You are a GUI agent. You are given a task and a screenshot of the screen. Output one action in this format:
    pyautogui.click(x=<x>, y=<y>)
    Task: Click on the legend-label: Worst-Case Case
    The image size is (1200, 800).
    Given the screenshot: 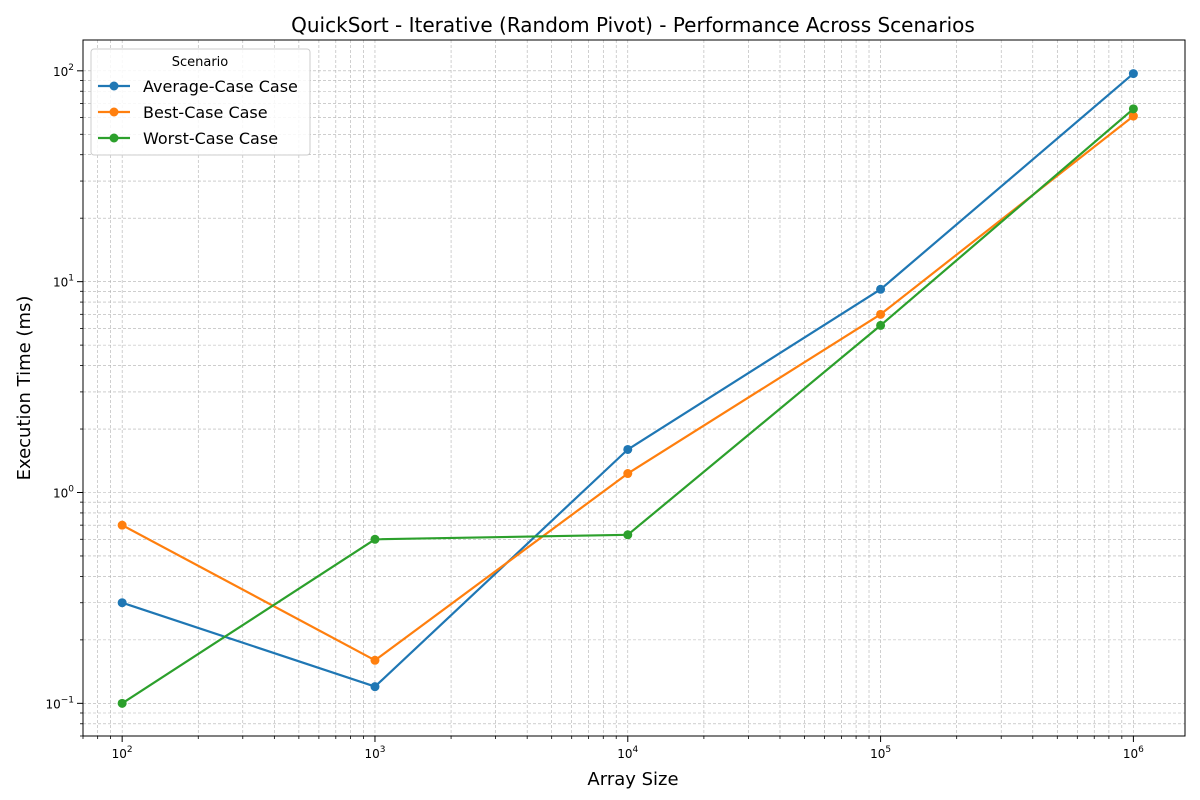 What is the action you would take?
    pyautogui.click(x=210, y=138)
    